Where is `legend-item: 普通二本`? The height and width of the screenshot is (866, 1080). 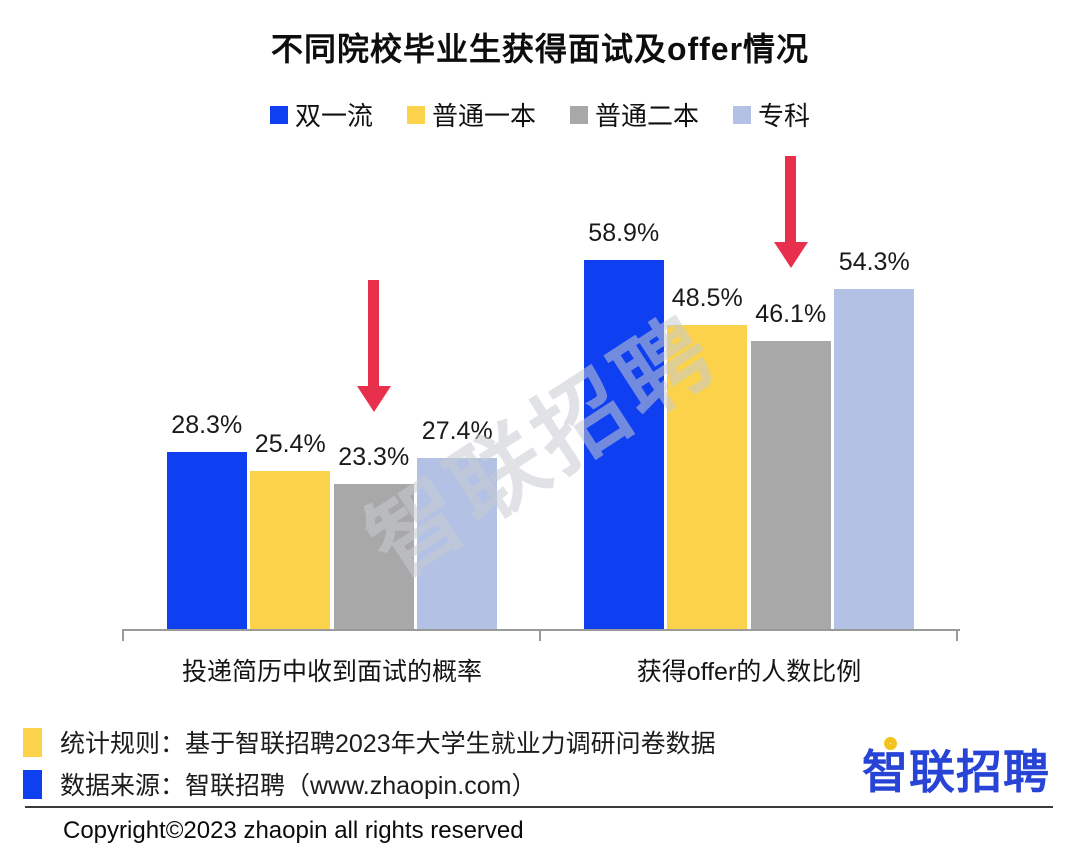 legend-item: 普通二本 is located at coordinates (634, 114).